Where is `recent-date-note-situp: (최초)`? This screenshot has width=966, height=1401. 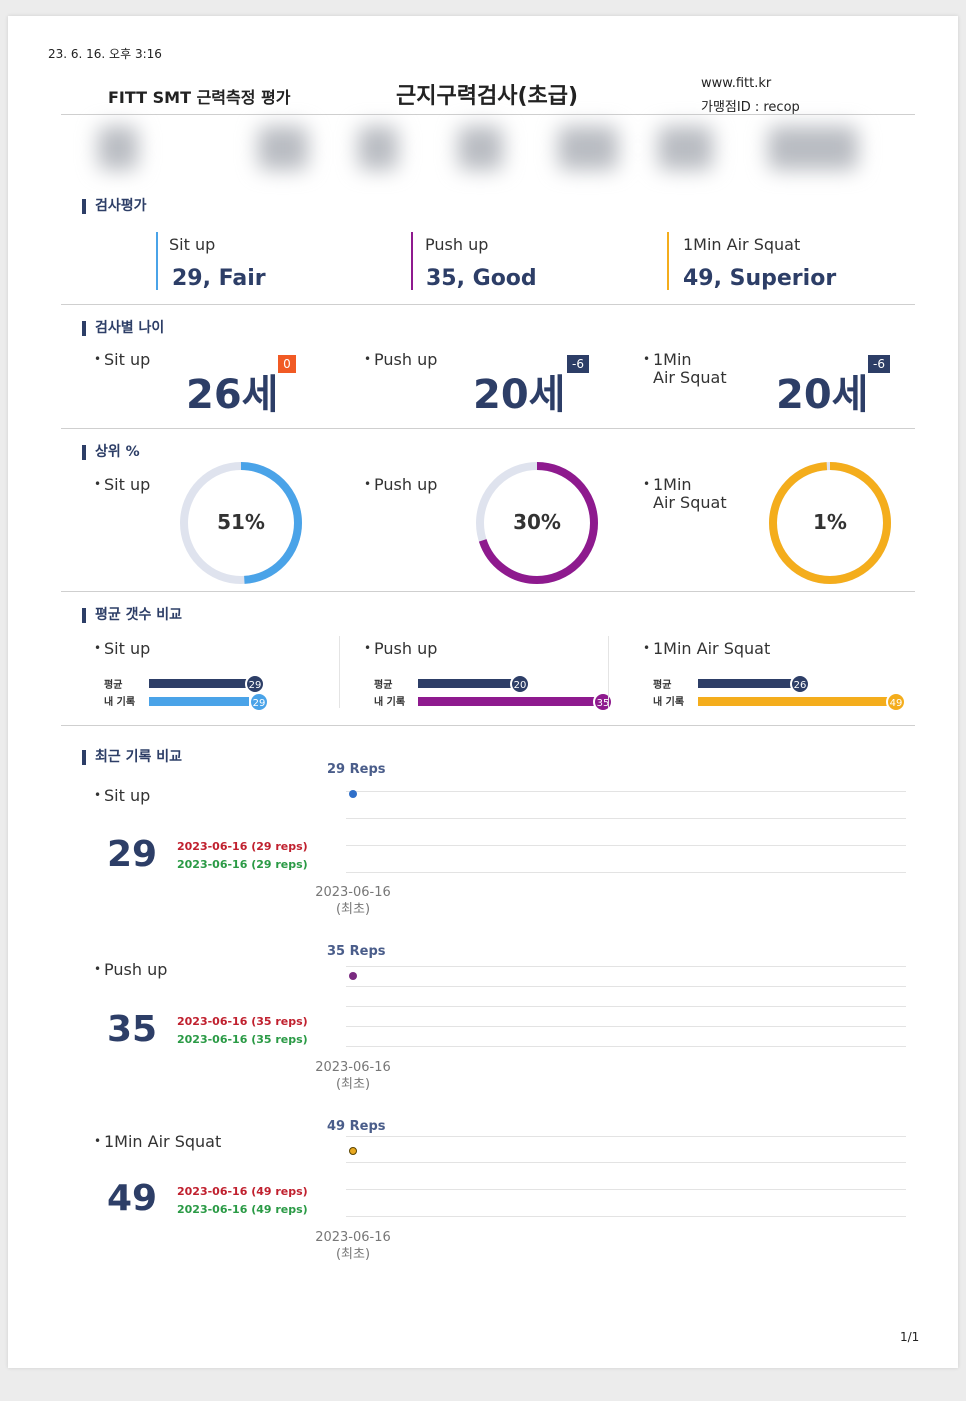 recent-date-note-situp: (최초) is located at coordinates (353, 909).